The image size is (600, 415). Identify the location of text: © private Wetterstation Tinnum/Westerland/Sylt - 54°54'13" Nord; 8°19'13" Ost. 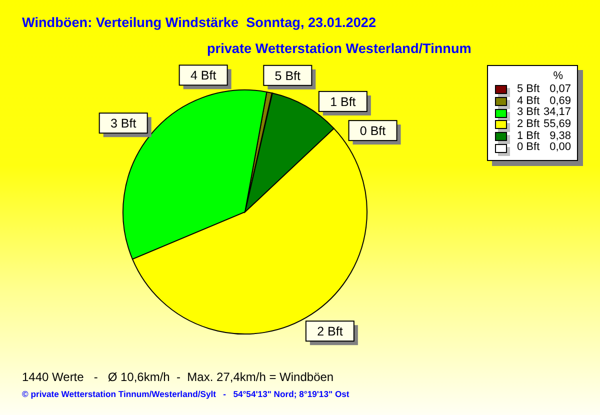
(186, 394).